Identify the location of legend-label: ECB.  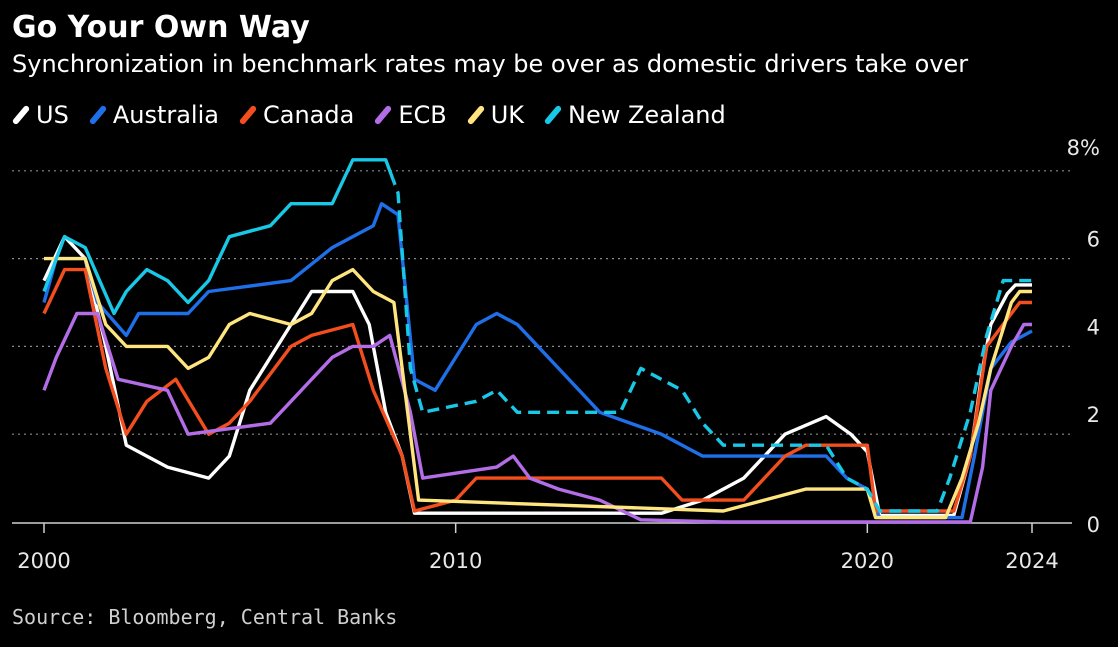
(422, 115).